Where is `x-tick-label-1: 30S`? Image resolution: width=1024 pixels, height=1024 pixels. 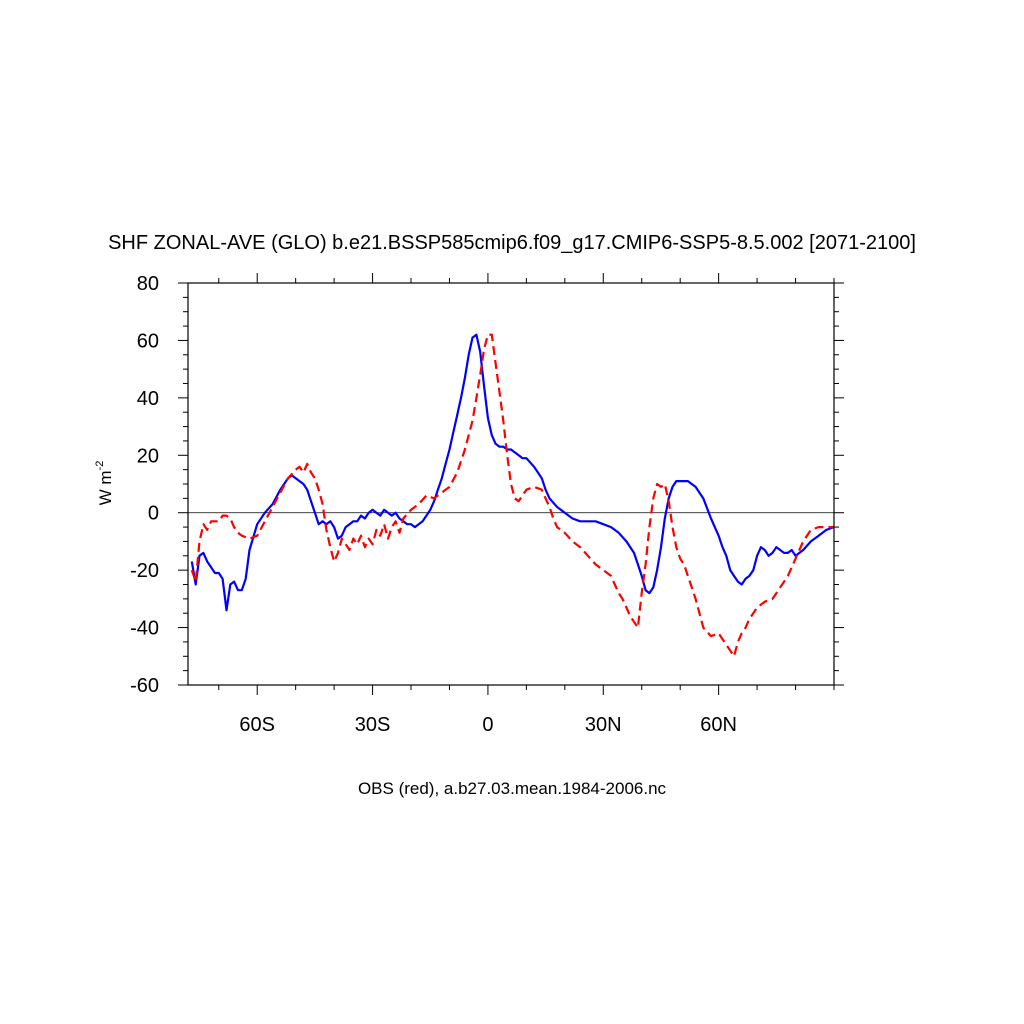
x-tick-label-1: 30S is located at coordinates (373, 725).